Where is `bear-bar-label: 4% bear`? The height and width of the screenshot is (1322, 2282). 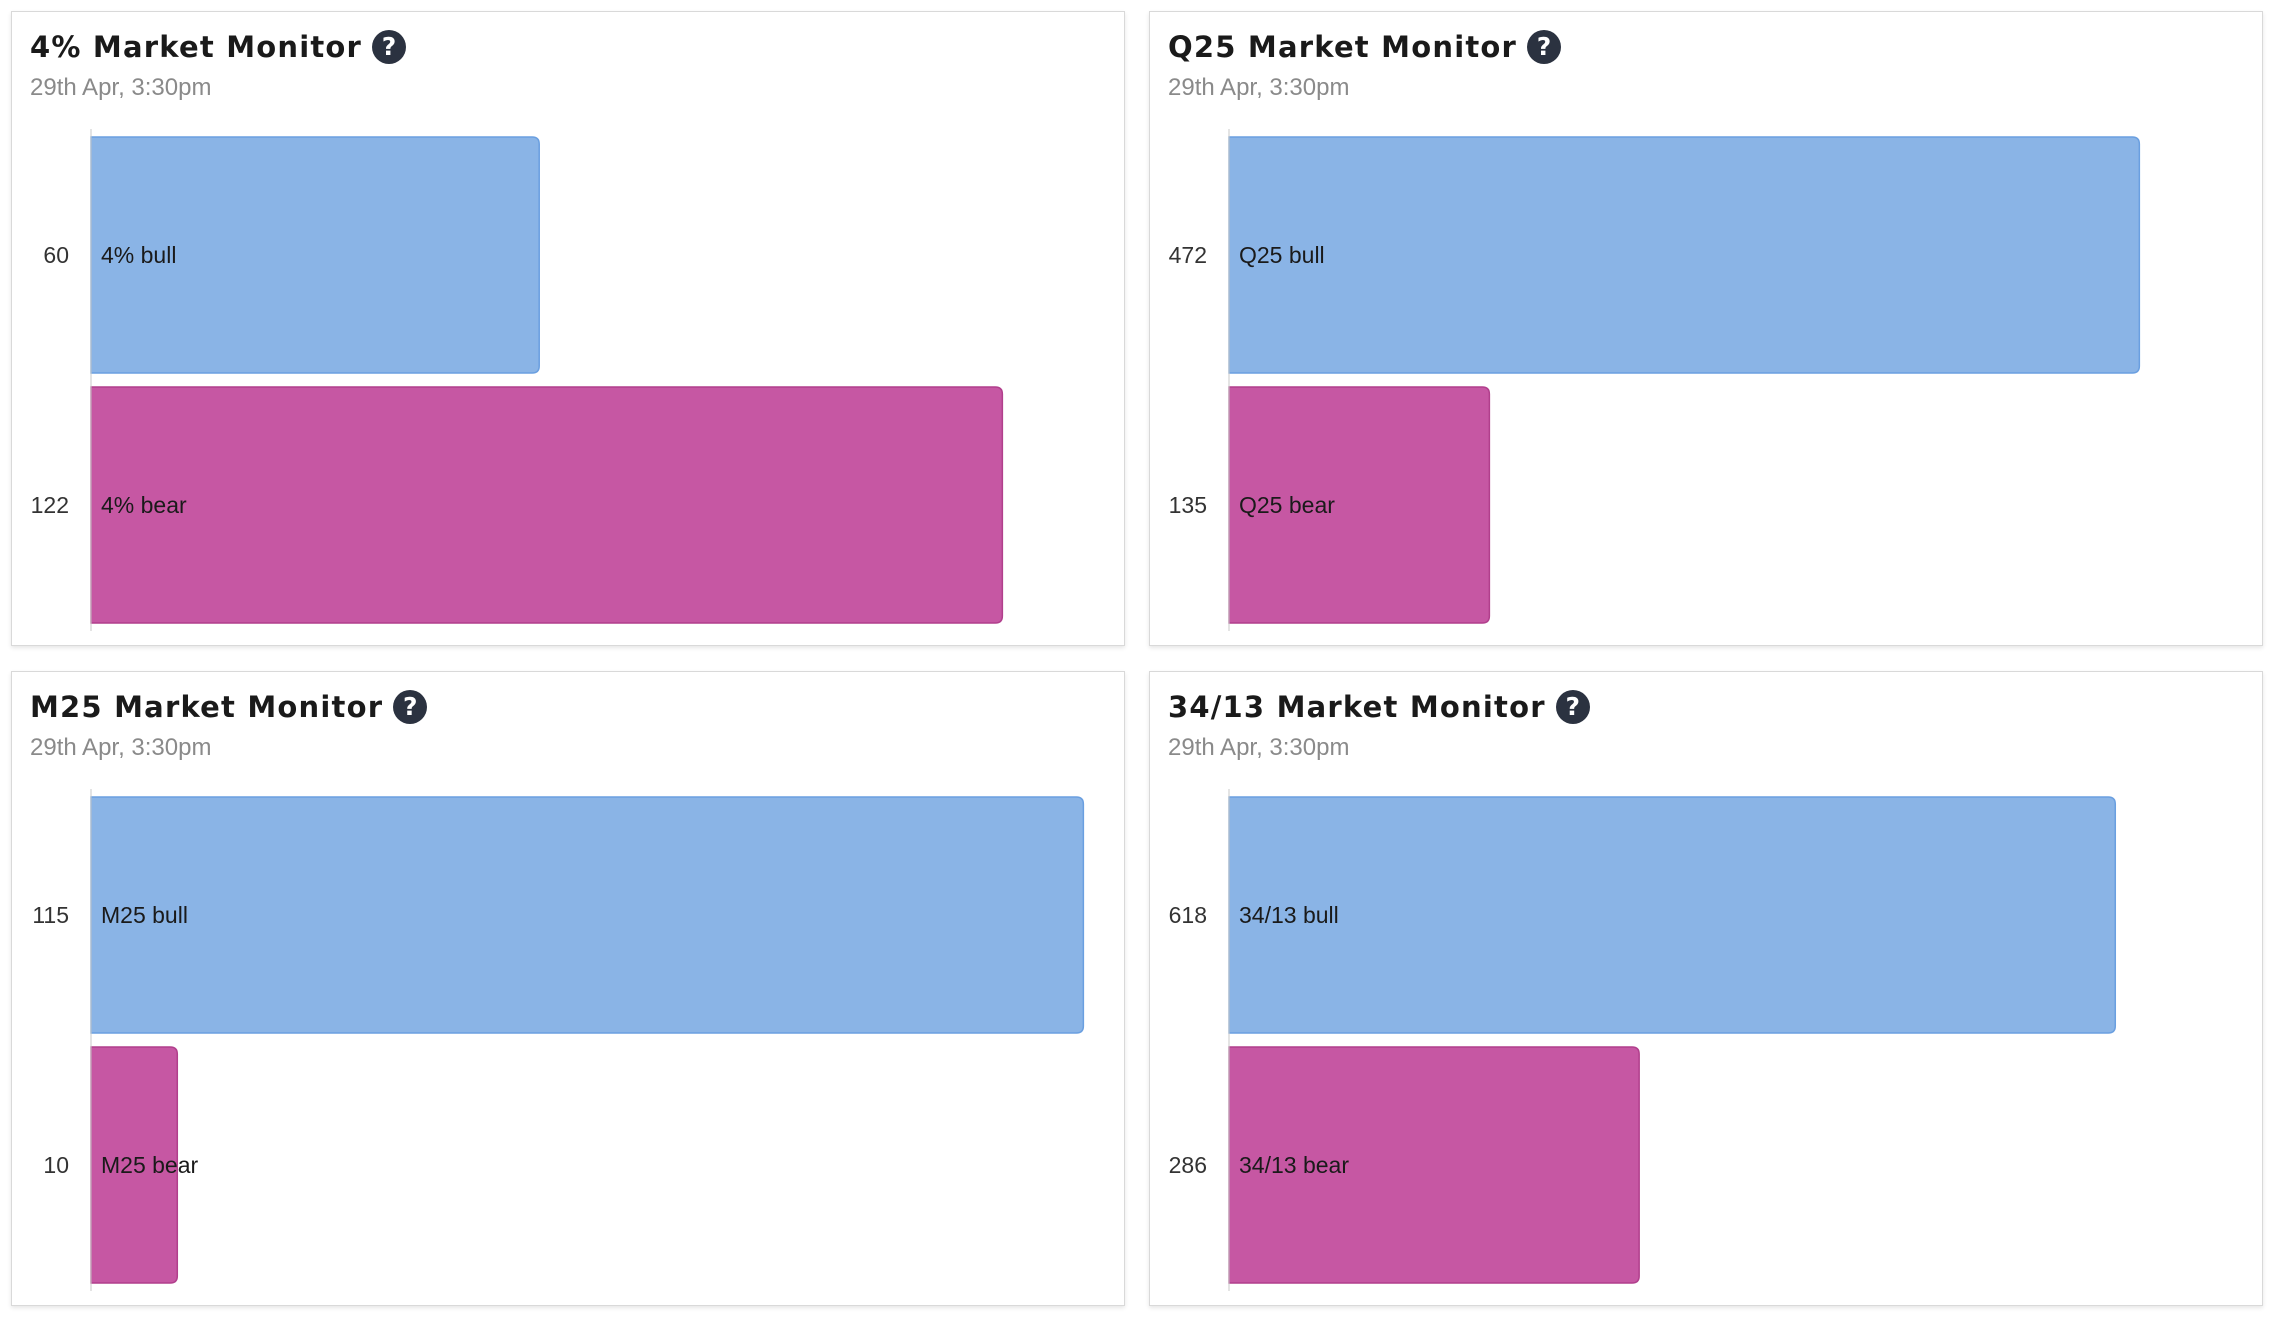
bear-bar-label: 4% bear is located at coordinates (144, 505).